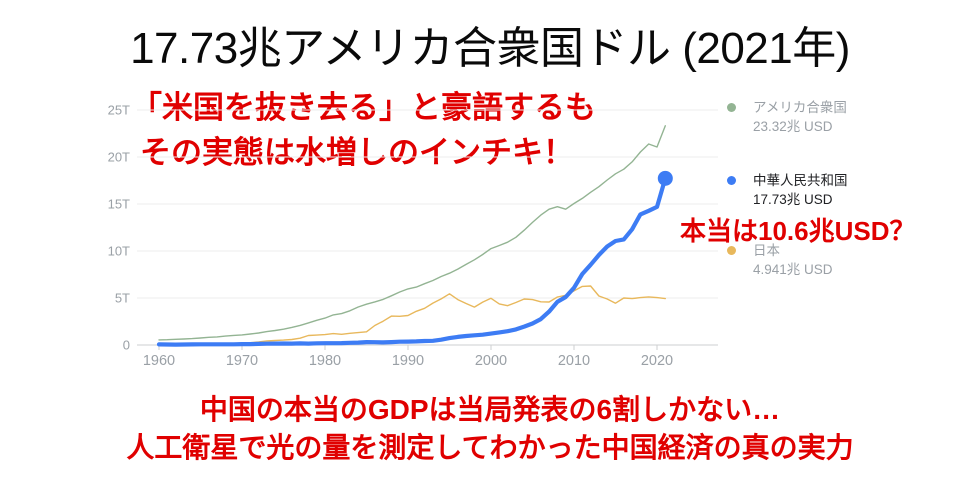  What do you see at coordinates (793, 269) in the screenshot?
I see `legend-value-japan: 4.941兆 USD` at bounding box center [793, 269].